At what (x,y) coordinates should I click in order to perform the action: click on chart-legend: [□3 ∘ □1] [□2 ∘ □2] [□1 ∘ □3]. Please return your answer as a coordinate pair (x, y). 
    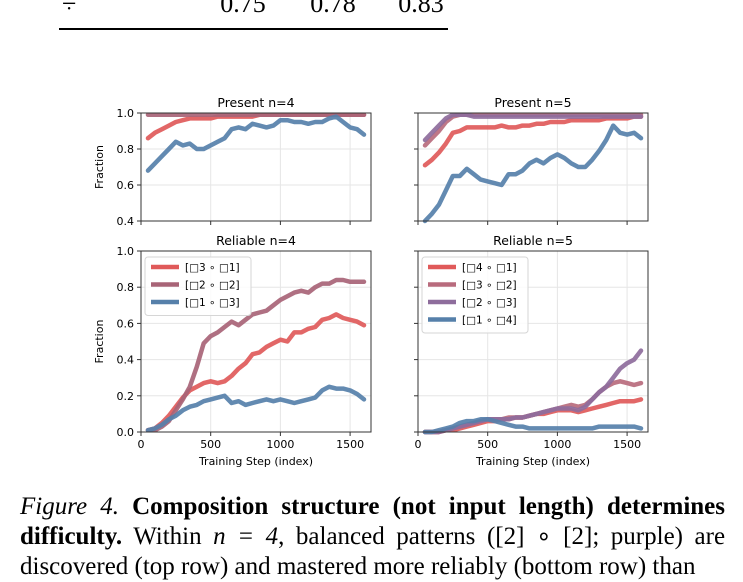
    Looking at the image, I should click on (198, 286).